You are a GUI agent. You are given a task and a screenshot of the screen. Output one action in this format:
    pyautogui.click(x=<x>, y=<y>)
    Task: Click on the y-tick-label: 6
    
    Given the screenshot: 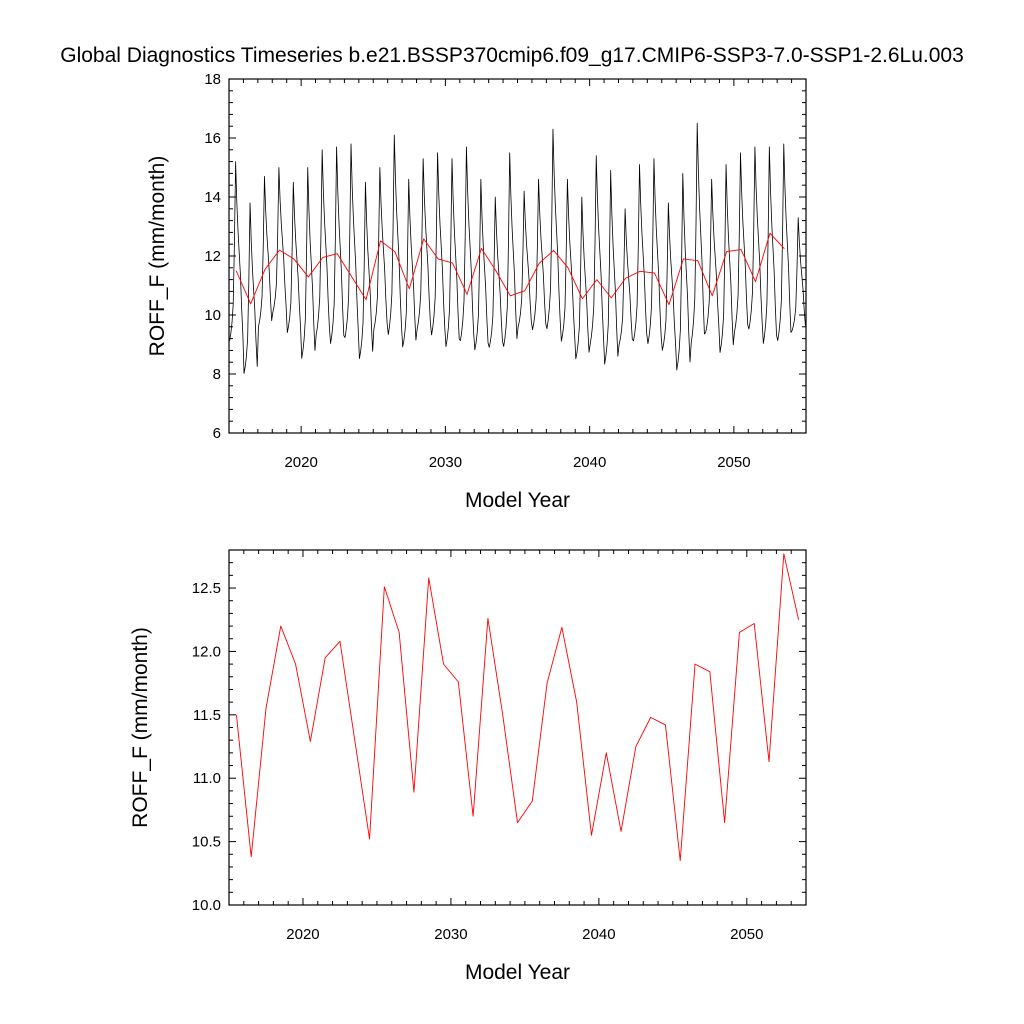 What is the action you would take?
    pyautogui.click(x=217, y=433)
    